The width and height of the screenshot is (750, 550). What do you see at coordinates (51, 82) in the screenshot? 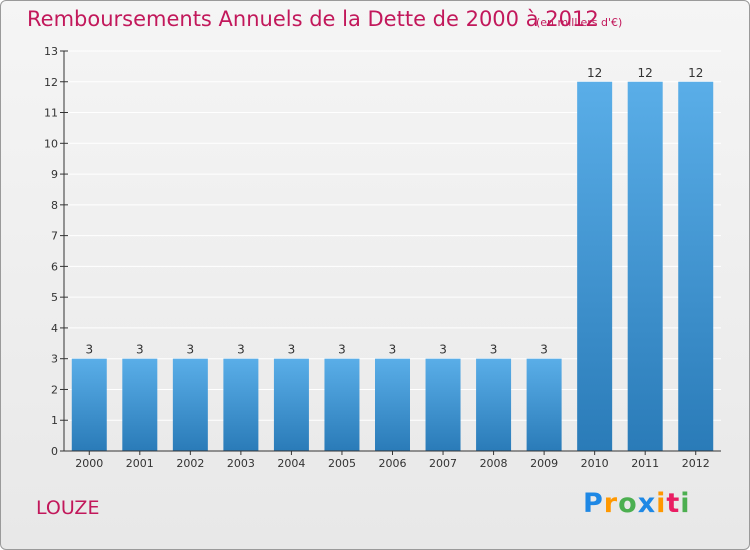
I see `y-tick-label: 12` at bounding box center [51, 82].